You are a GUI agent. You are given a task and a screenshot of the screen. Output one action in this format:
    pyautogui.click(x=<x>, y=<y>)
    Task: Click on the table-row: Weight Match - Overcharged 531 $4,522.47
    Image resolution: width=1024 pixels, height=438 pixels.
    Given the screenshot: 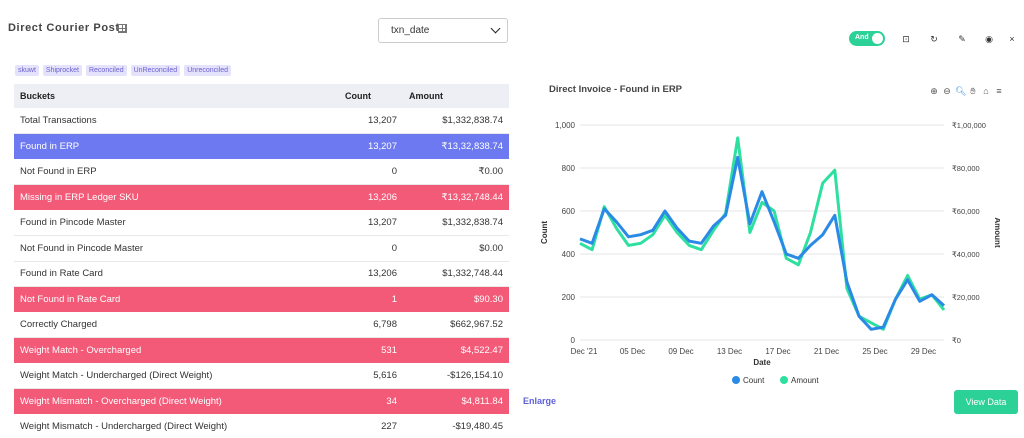 What is the action you would take?
    pyautogui.click(x=261, y=350)
    